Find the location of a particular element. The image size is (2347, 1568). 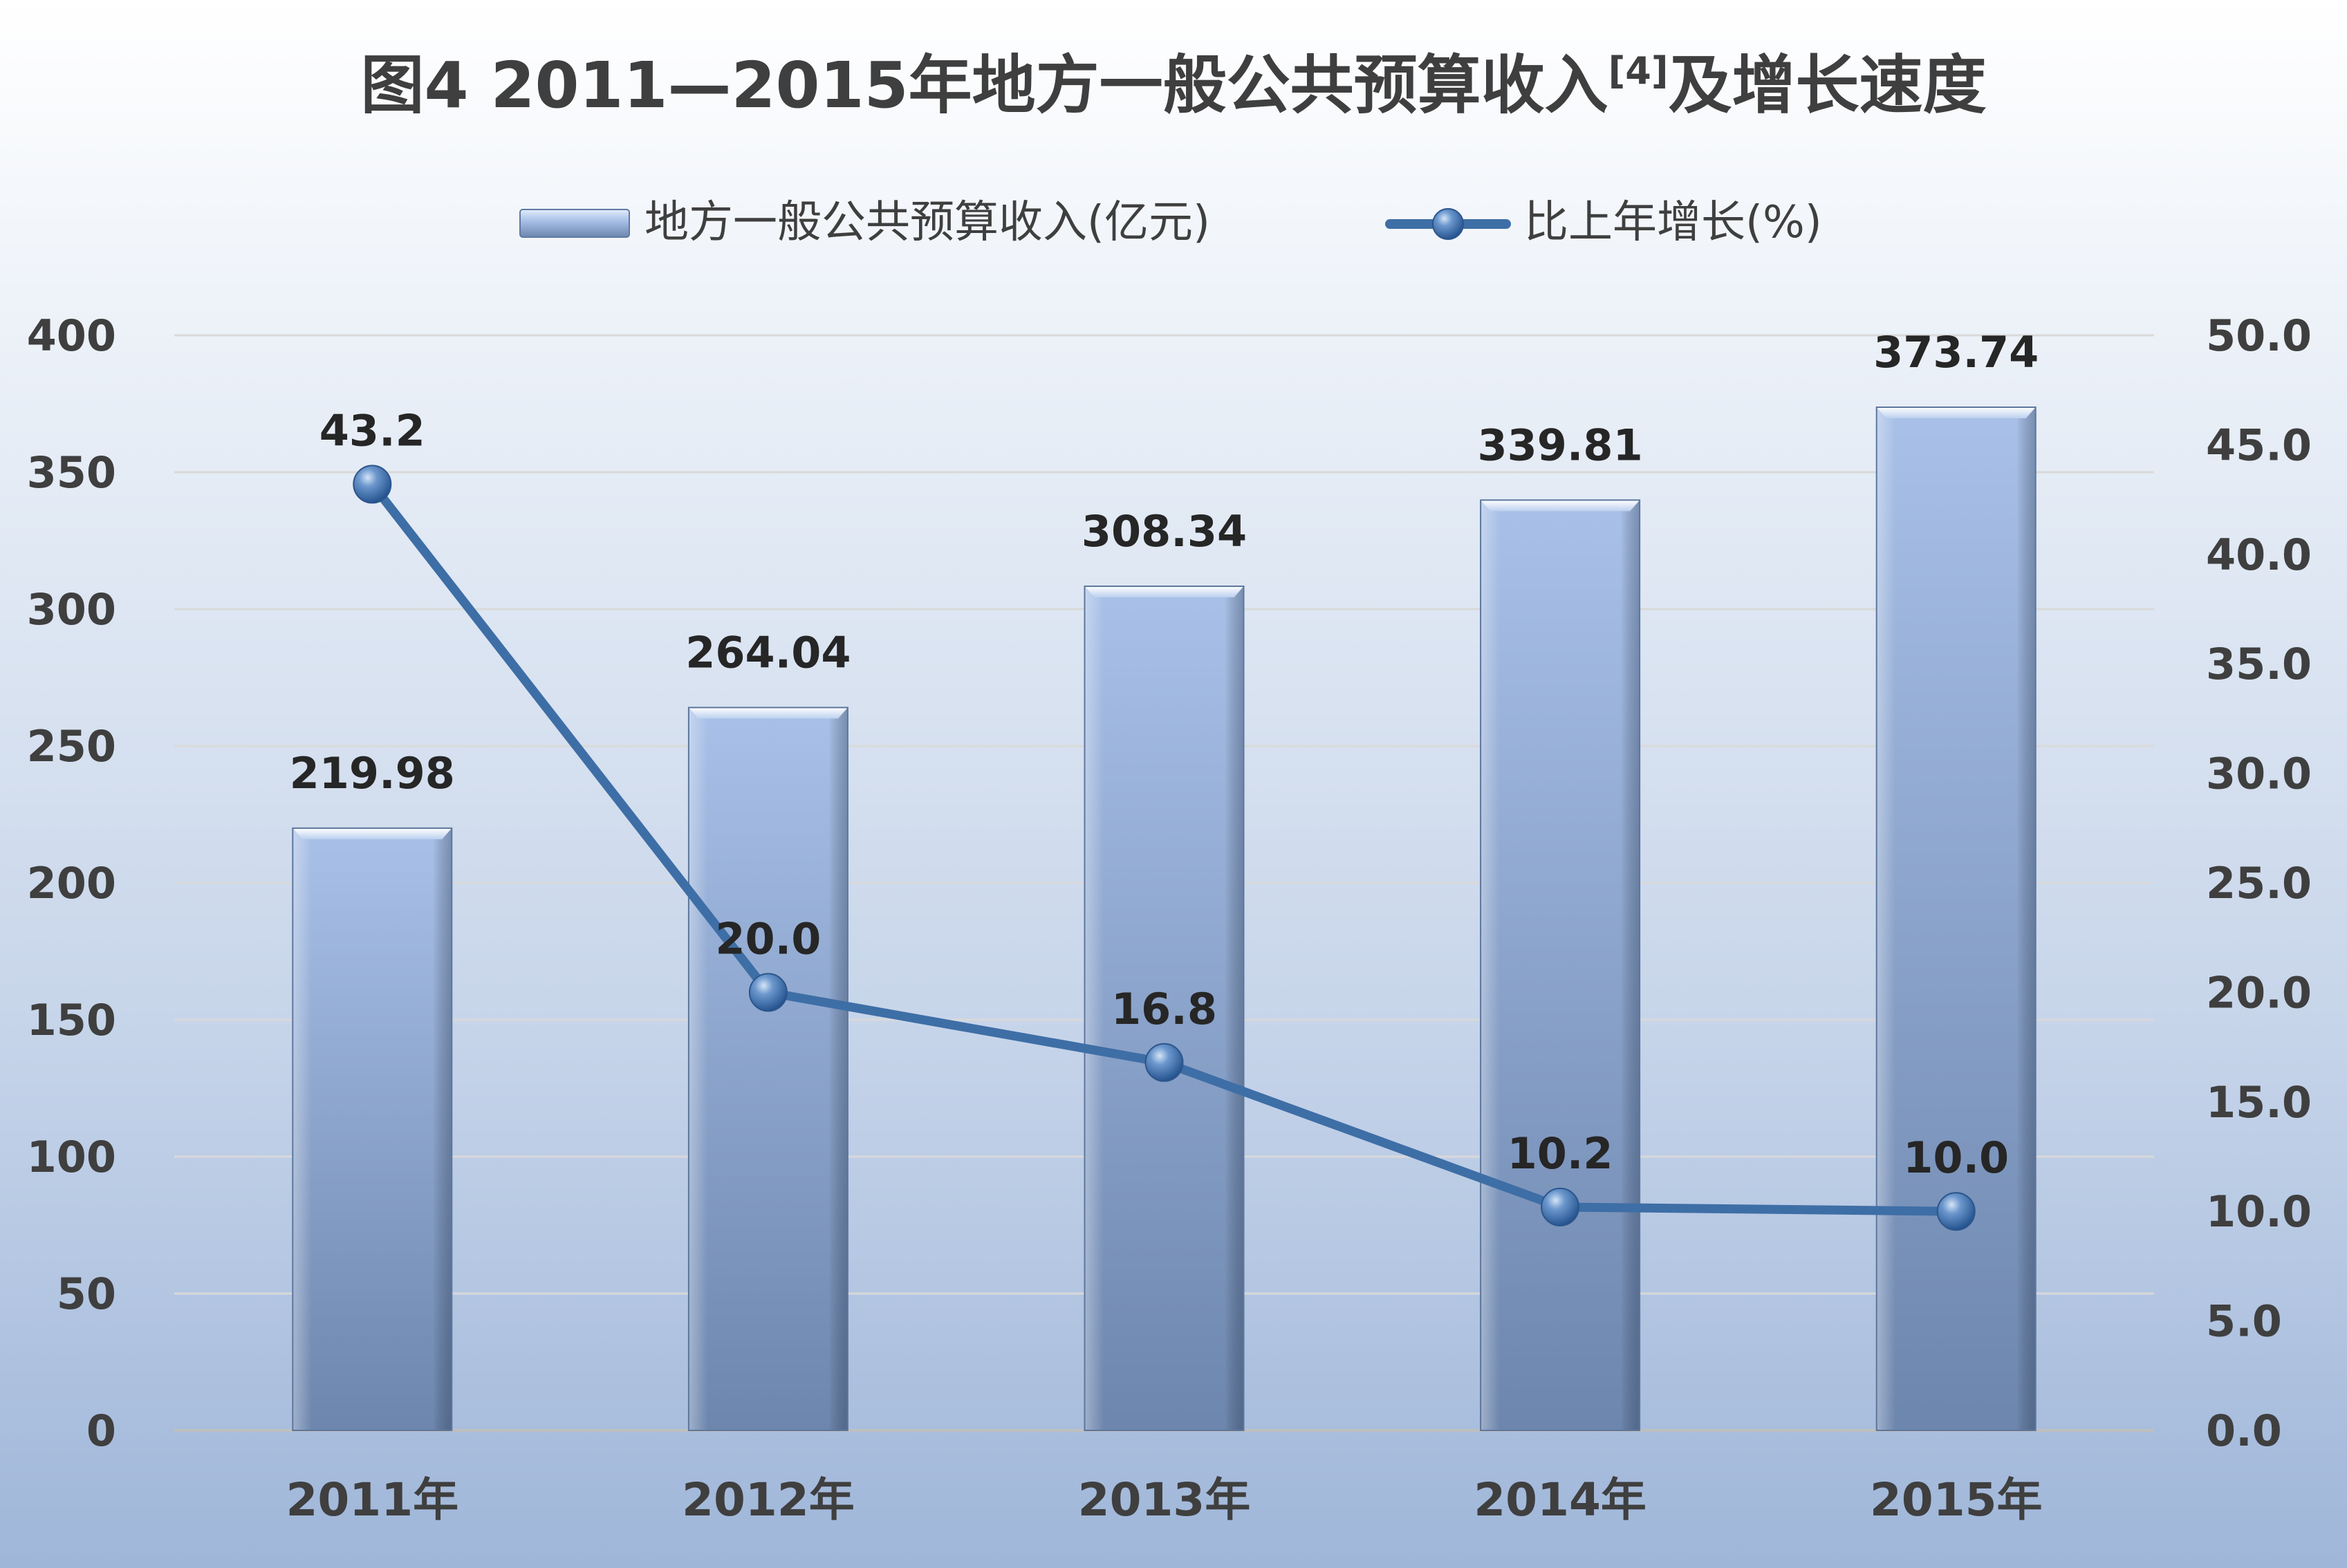

y-left-tick-label: 350 is located at coordinates (71, 472).